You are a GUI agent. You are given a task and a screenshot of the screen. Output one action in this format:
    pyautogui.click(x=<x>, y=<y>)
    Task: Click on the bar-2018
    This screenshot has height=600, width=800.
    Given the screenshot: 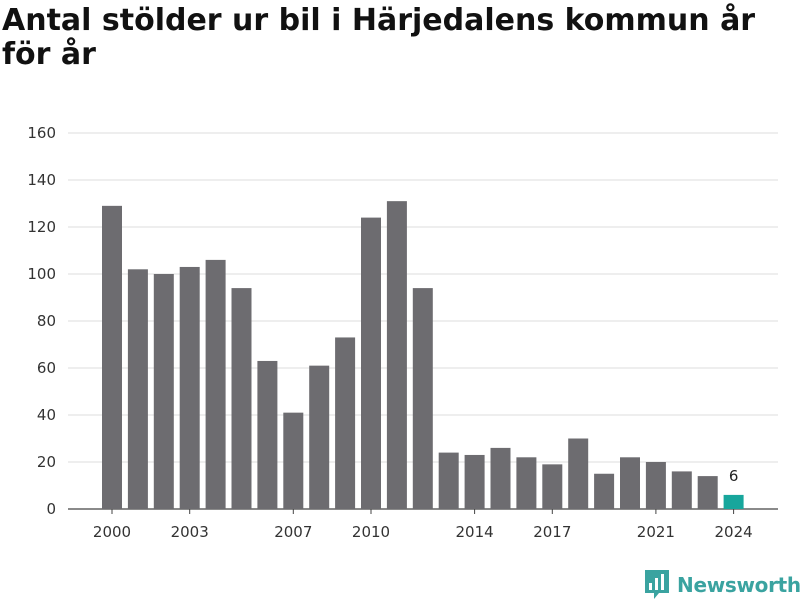 What is the action you would take?
    pyautogui.click(x=578, y=473)
    